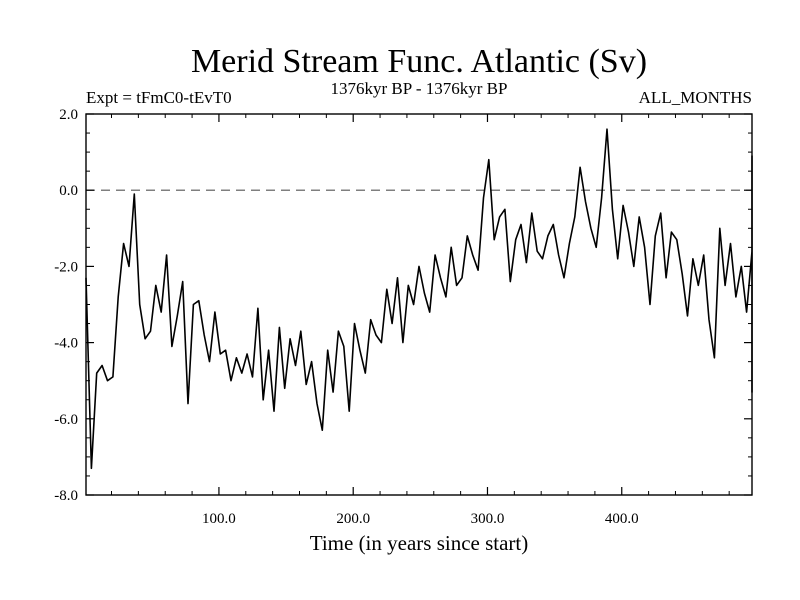 This screenshot has height=600, width=800. I want to click on y-tick-label: -2.0, so click(66, 267).